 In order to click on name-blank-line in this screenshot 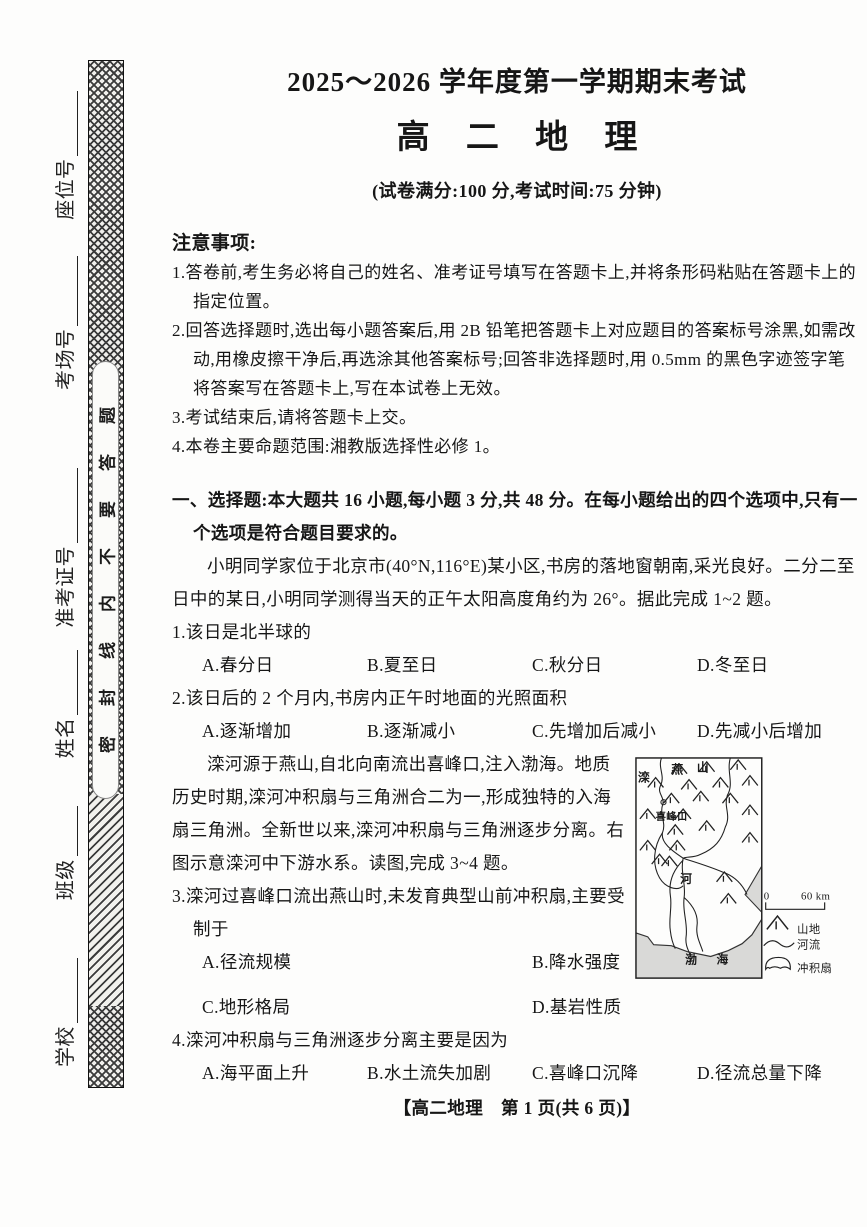, I will do `click(70, 682)`.